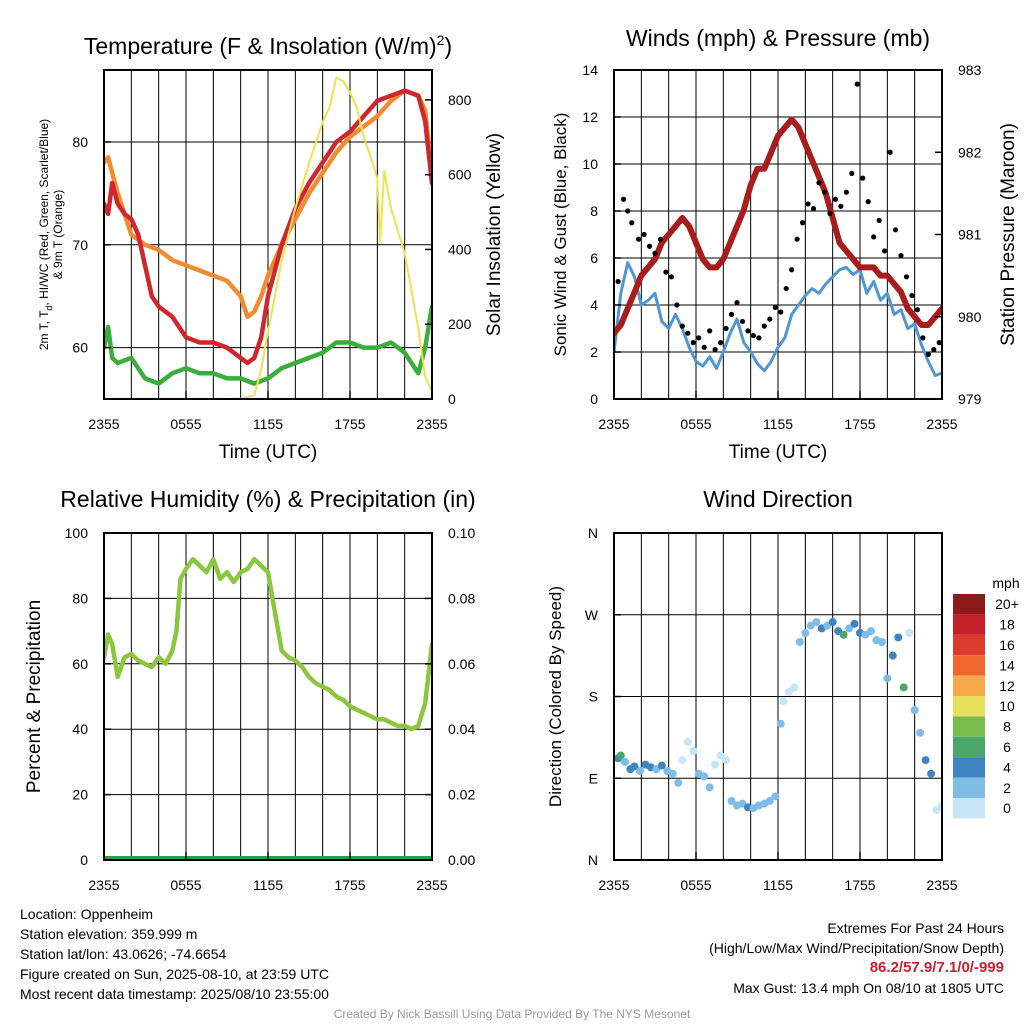 The image size is (1024, 1024). What do you see at coordinates (80, 729) in the screenshot?
I see `y-tick-label: 40` at bounding box center [80, 729].